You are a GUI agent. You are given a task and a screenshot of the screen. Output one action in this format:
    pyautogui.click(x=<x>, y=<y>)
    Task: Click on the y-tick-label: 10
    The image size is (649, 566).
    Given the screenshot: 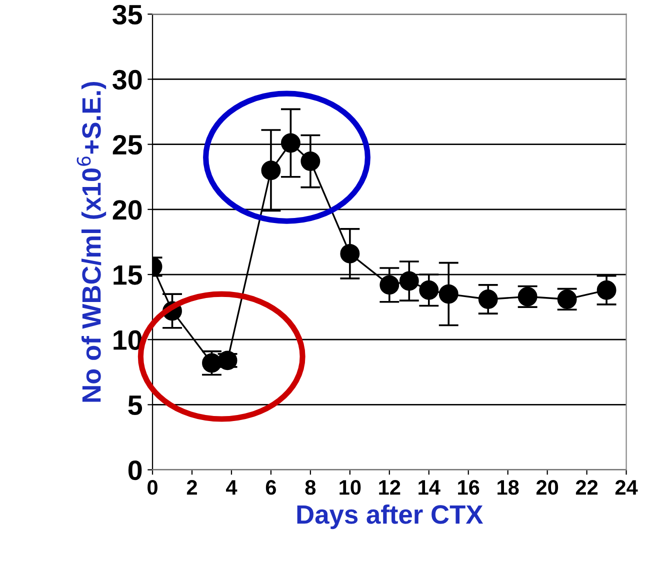 What is the action you would take?
    pyautogui.click(x=128, y=340)
    